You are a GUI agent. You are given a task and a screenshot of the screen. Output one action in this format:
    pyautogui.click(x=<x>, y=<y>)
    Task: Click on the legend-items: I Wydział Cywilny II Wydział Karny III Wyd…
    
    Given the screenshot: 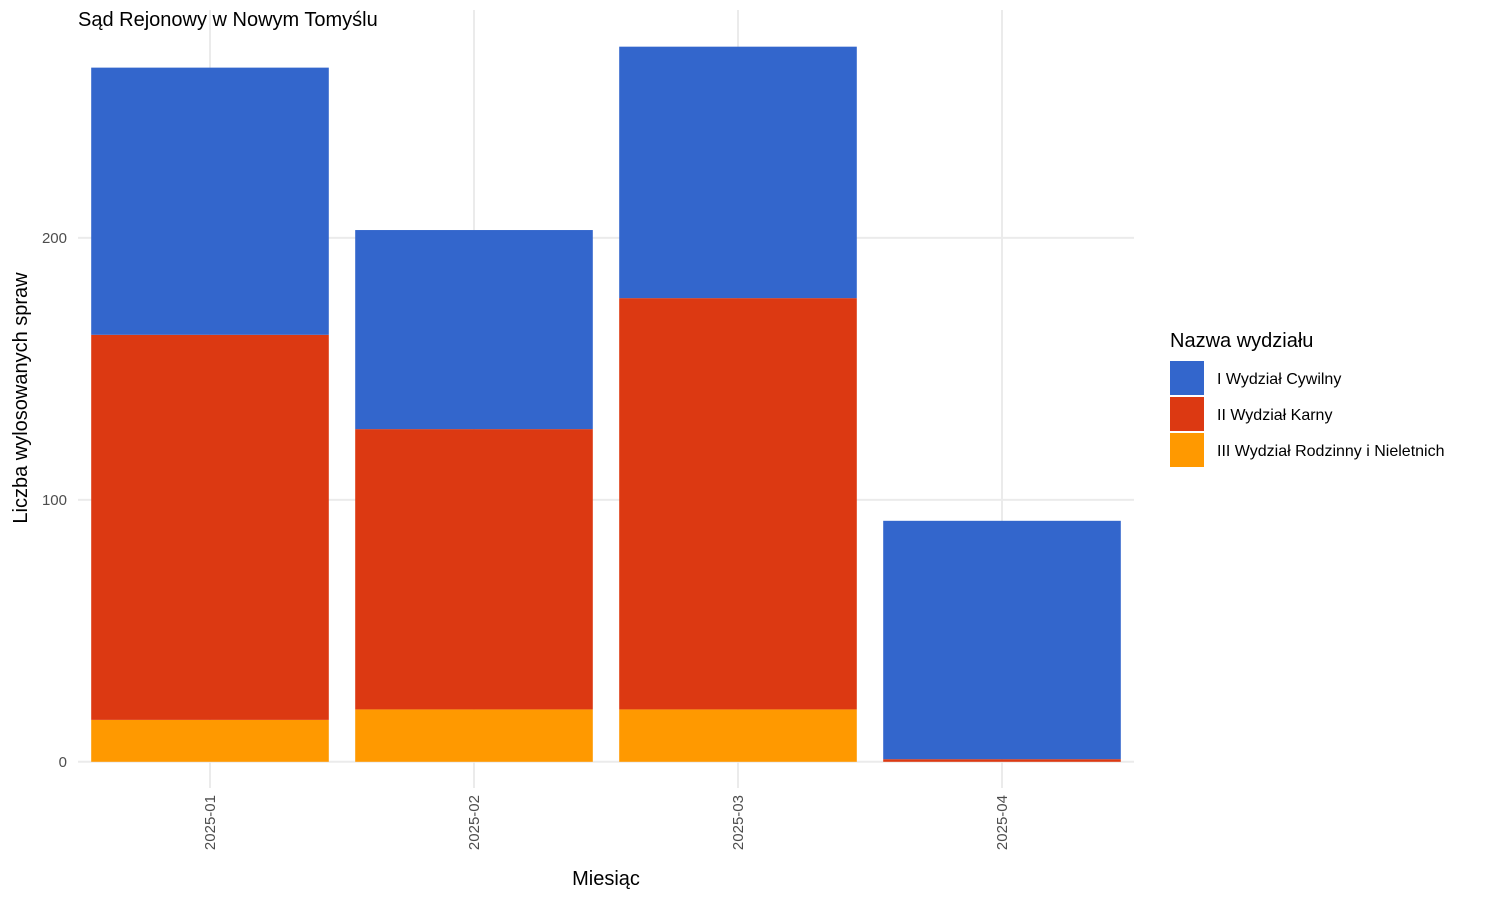 What is the action you would take?
    pyautogui.click(x=1307, y=414)
    